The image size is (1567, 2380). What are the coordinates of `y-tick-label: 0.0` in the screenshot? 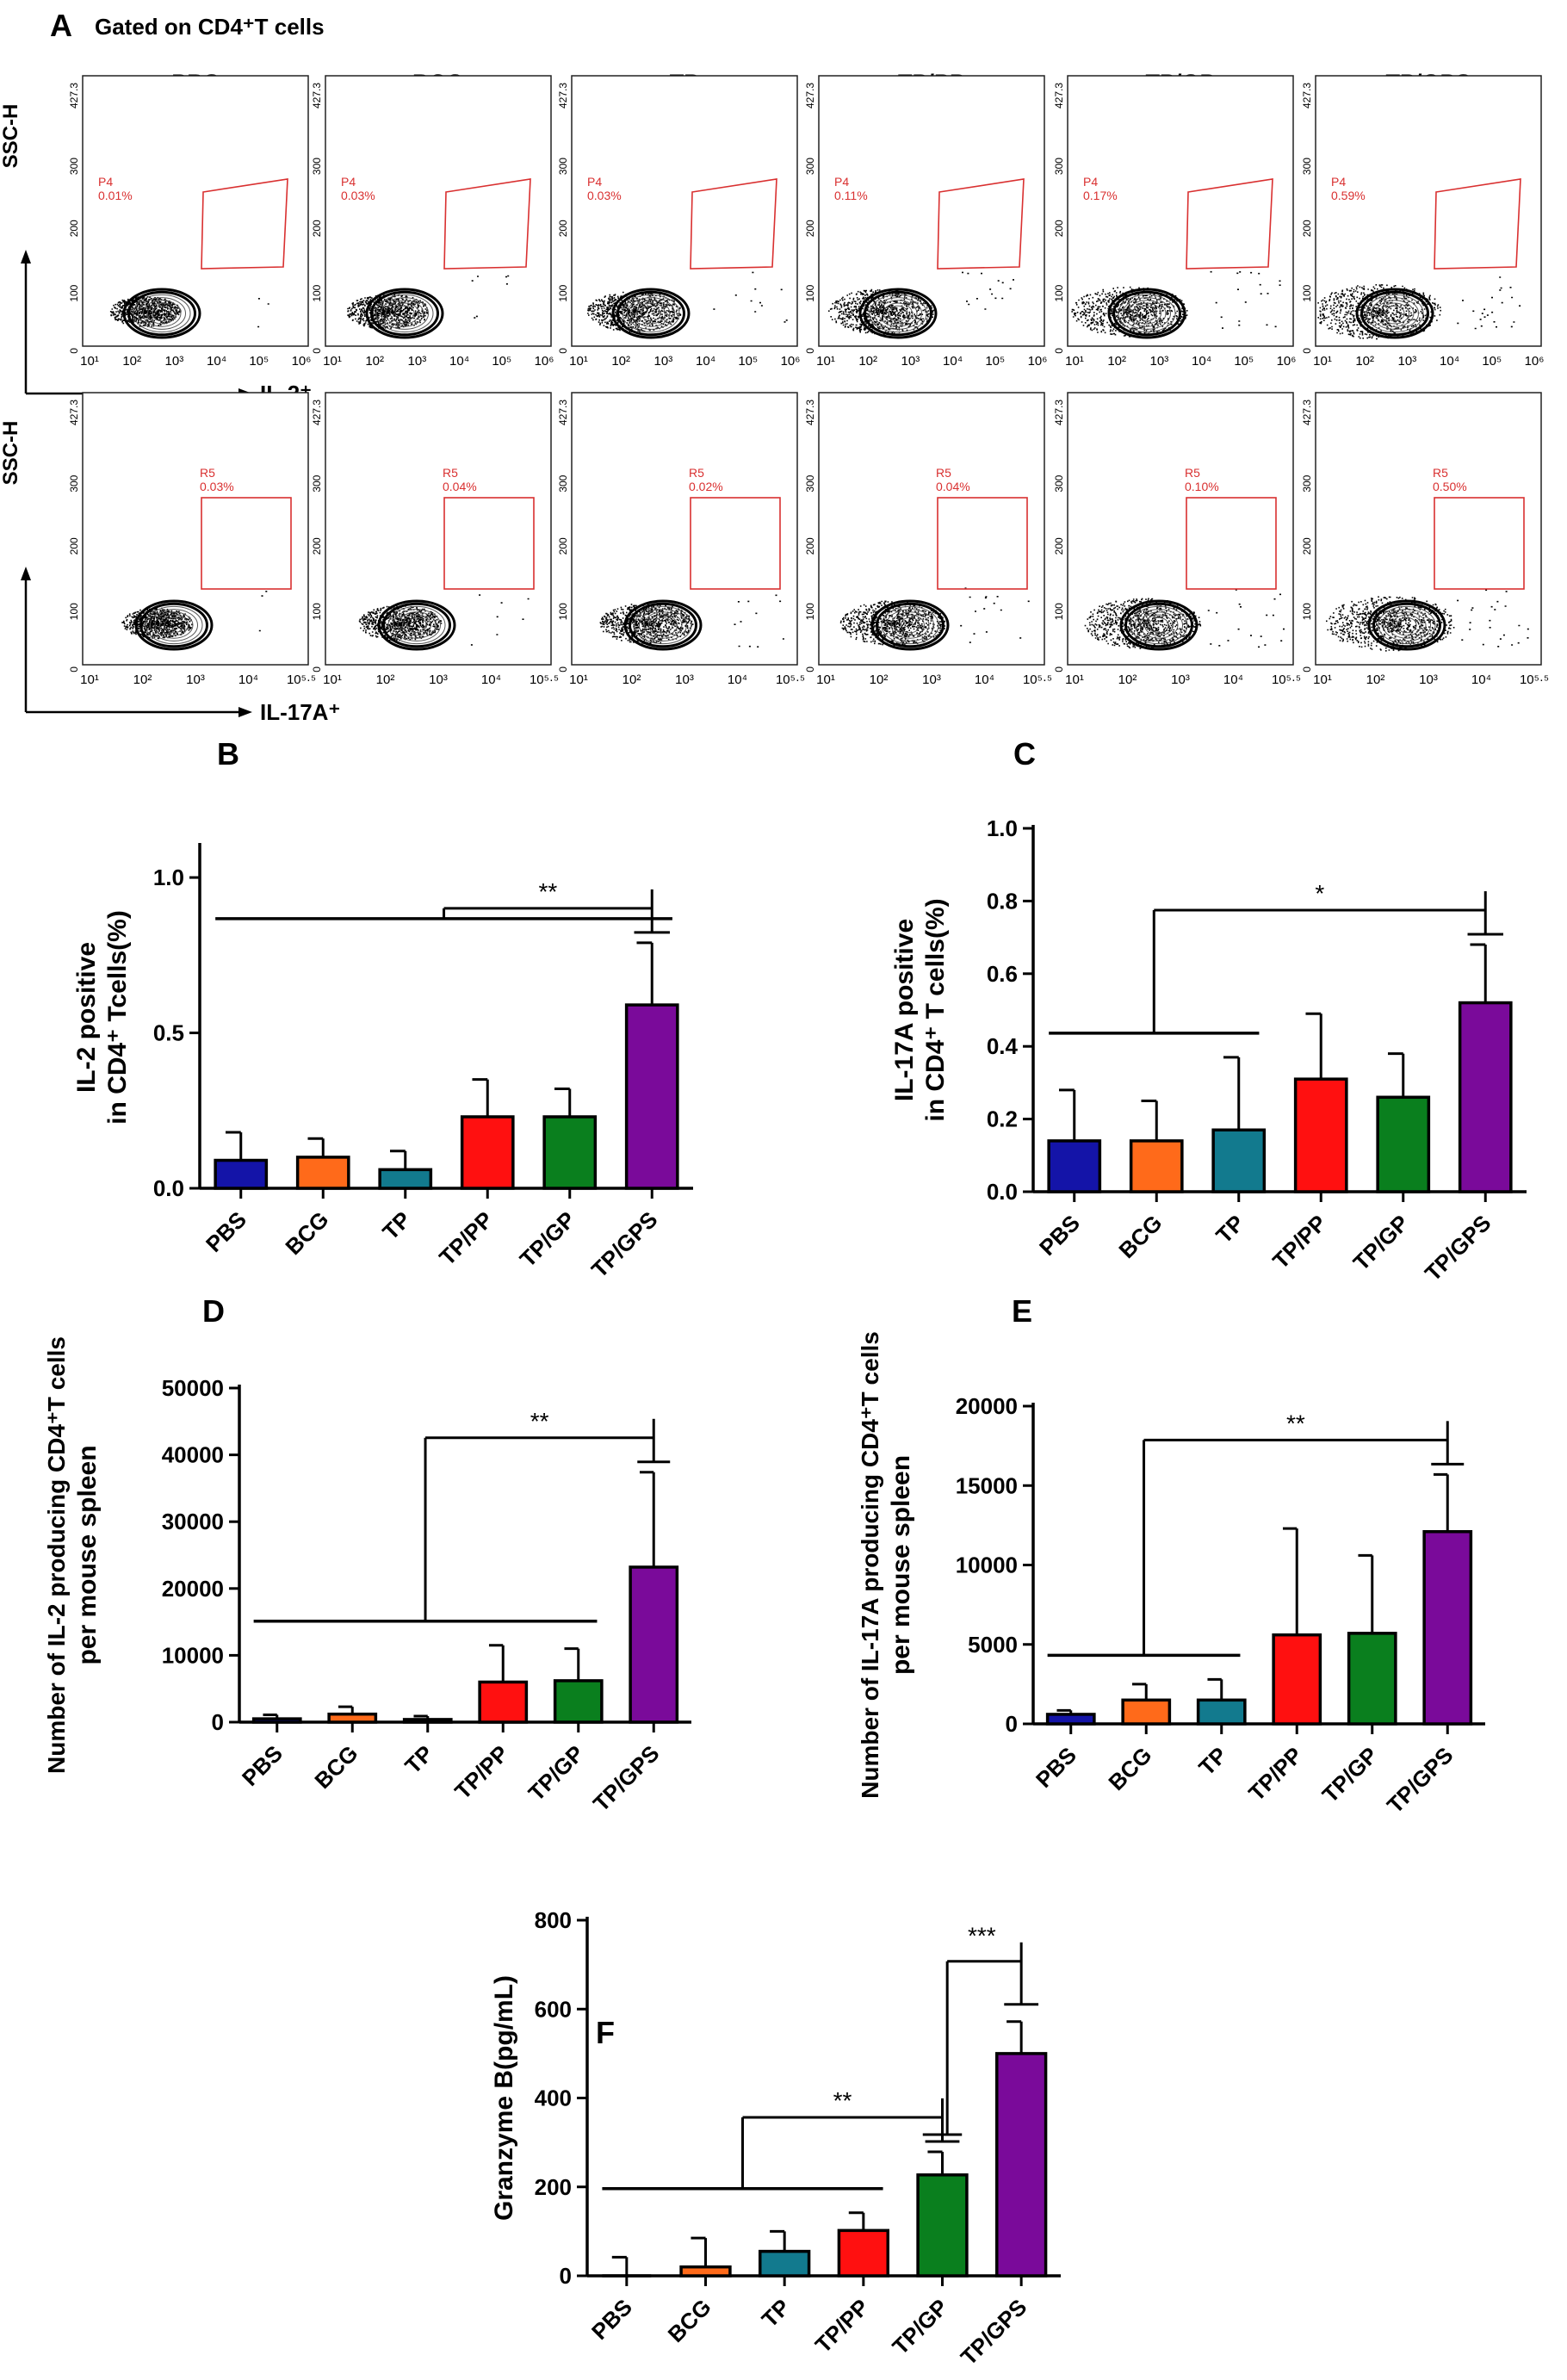 It's located at (1003, 1192).